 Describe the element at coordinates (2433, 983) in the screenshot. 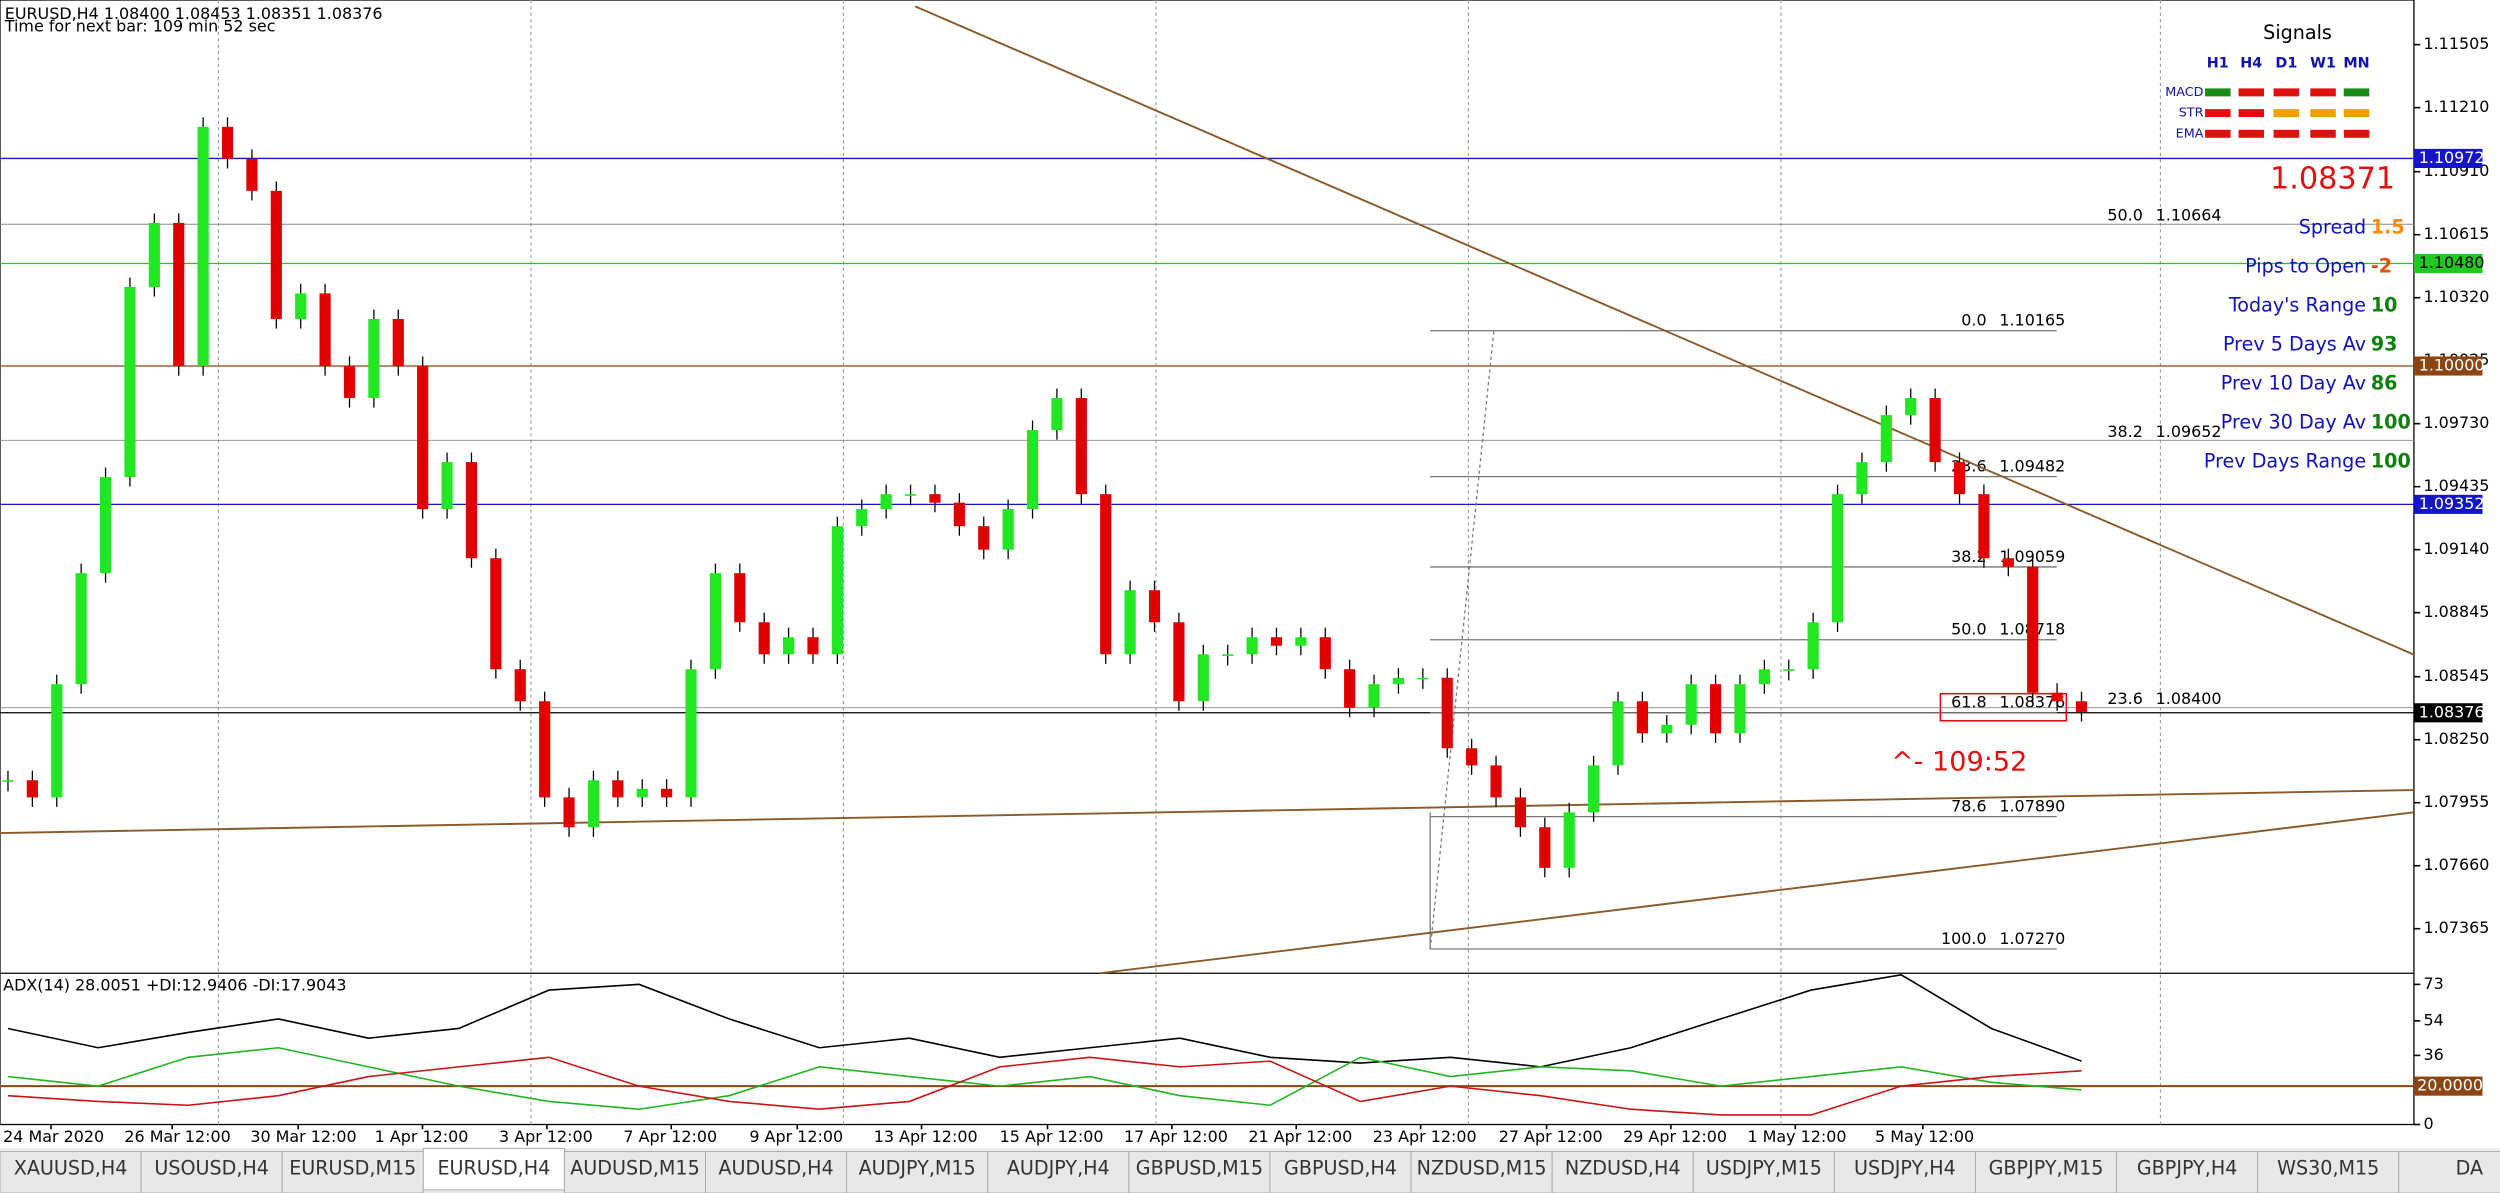

I see `adx-tick-label: 73` at that location.